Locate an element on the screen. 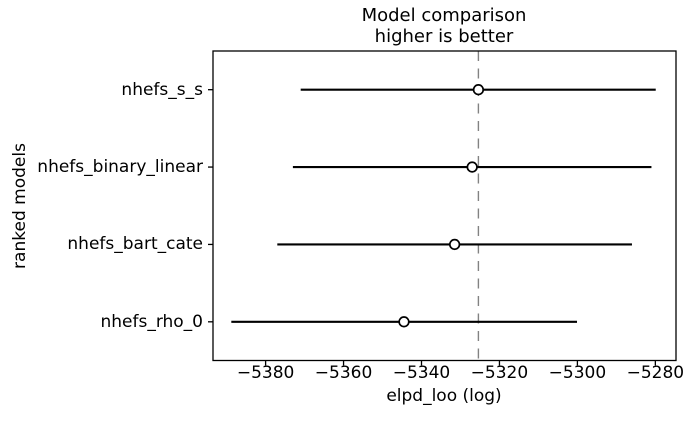 The image size is (692, 422). y-tick-label: nhefs_rho_0 is located at coordinates (151, 321).